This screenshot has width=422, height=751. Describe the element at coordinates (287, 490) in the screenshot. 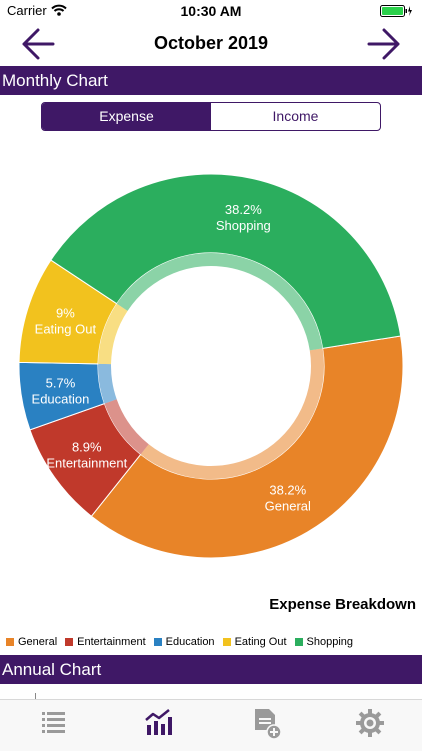

I see `slice-value-label-general: 38.2%` at that location.